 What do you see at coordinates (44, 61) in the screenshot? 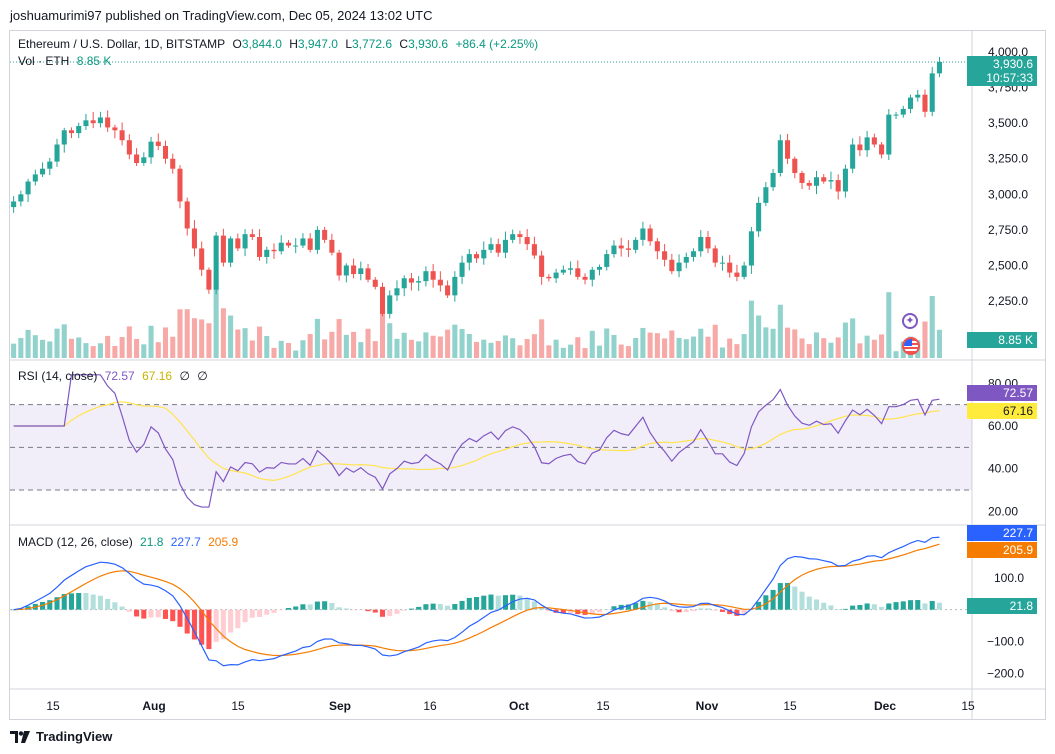
I see `volume-label: Vol · ETH` at bounding box center [44, 61].